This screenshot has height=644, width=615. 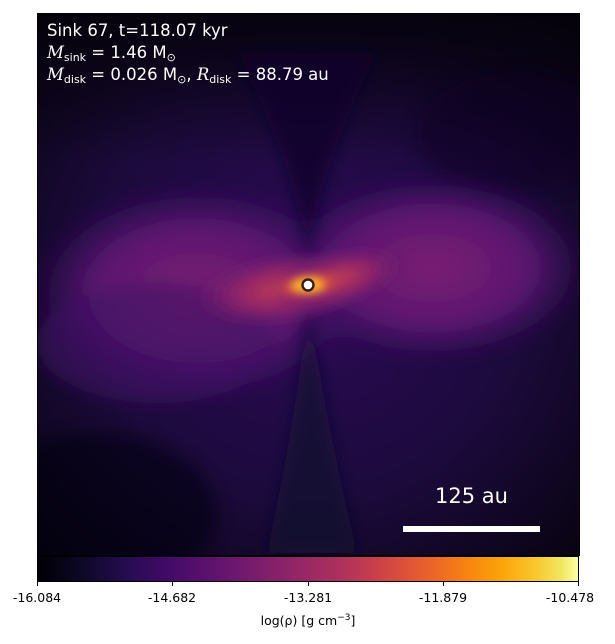 What do you see at coordinates (443, 597) in the screenshot?
I see `colorbar-tick-label: -11.879` at bounding box center [443, 597].